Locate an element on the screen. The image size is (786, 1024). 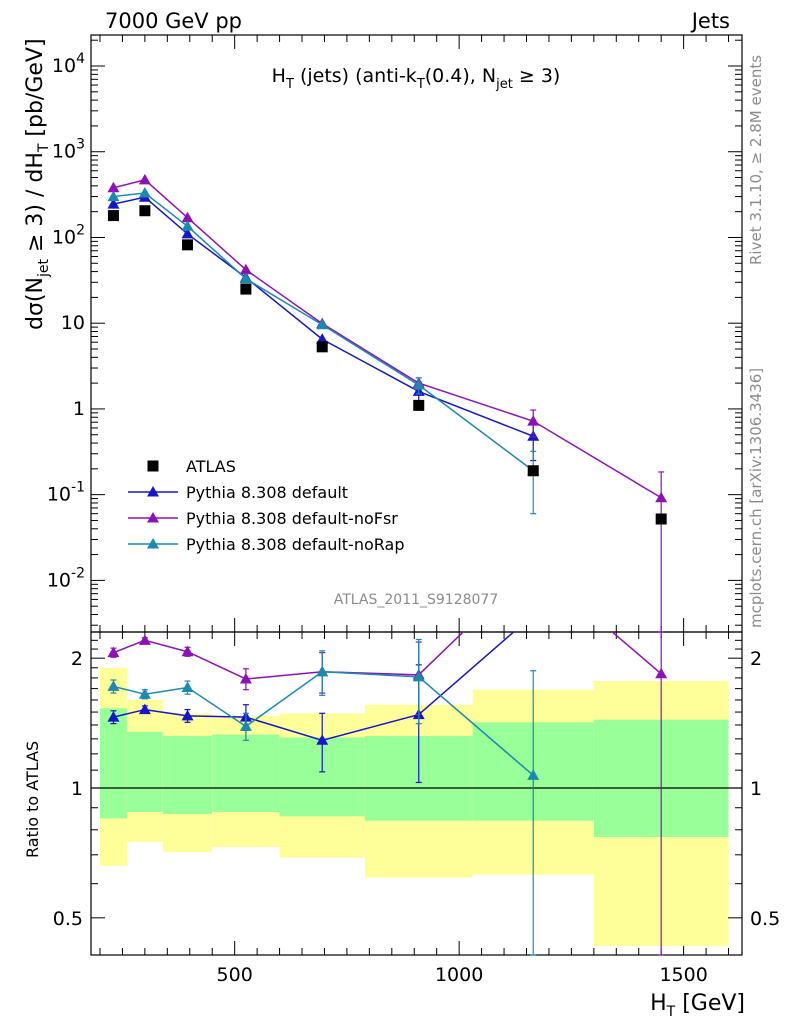
analysis-id: ATLAS_2011_S9128077 is located at coordinates (416, 600).